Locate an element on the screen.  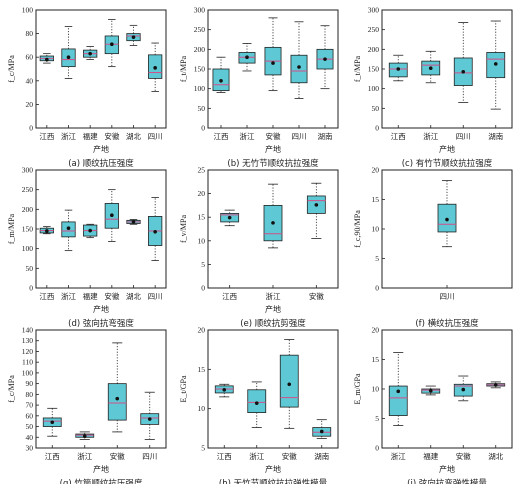
y-tick-label: 40 is located at coordinates (30, 80).